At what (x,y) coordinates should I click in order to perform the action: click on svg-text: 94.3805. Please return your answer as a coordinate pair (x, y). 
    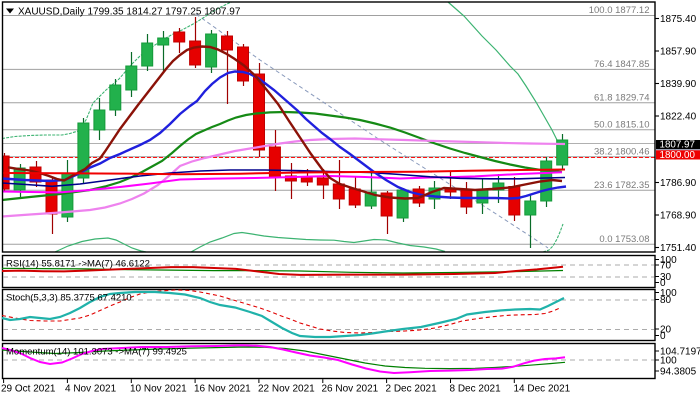
    Looking at the image, I should click on (678, 372).